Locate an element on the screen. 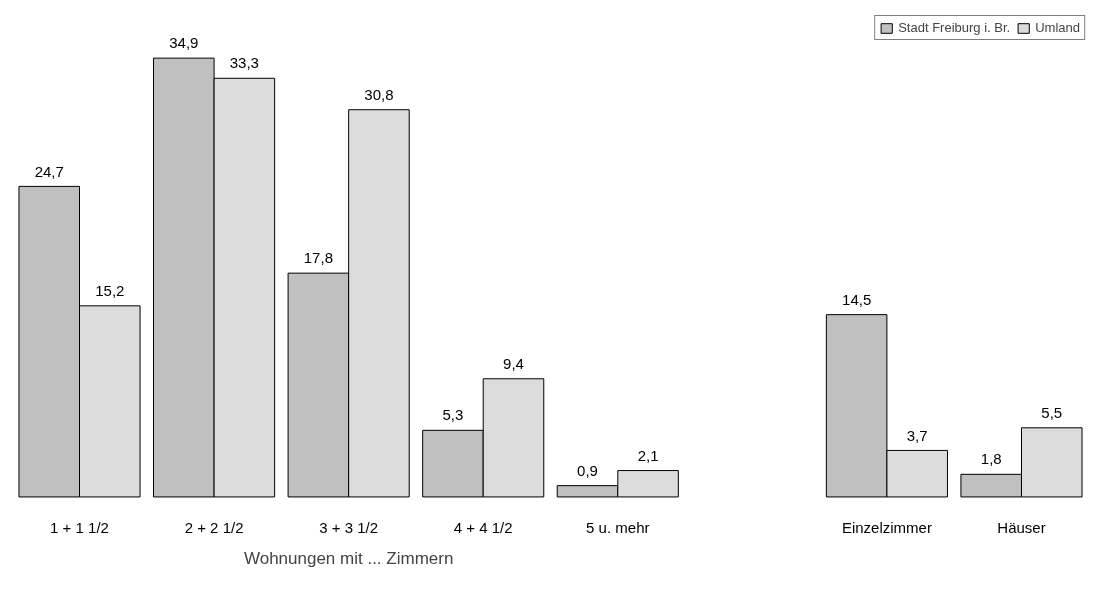  x-axis-title: Wohnungen mit ... Zimmern is located at coordinates (348, 558).